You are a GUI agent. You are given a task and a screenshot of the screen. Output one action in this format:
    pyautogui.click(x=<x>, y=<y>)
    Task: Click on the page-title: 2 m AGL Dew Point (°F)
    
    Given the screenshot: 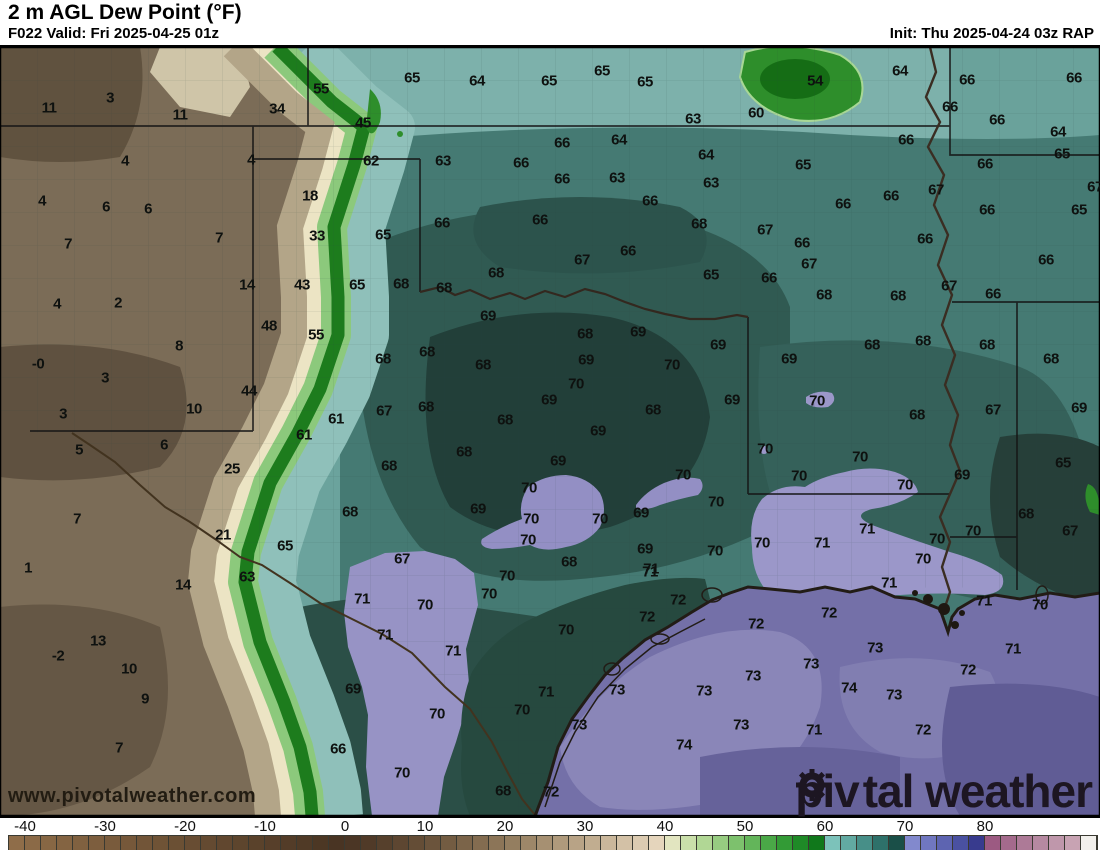 What is the action you would take?
    pyautogui.click(x=125, y=12)
    